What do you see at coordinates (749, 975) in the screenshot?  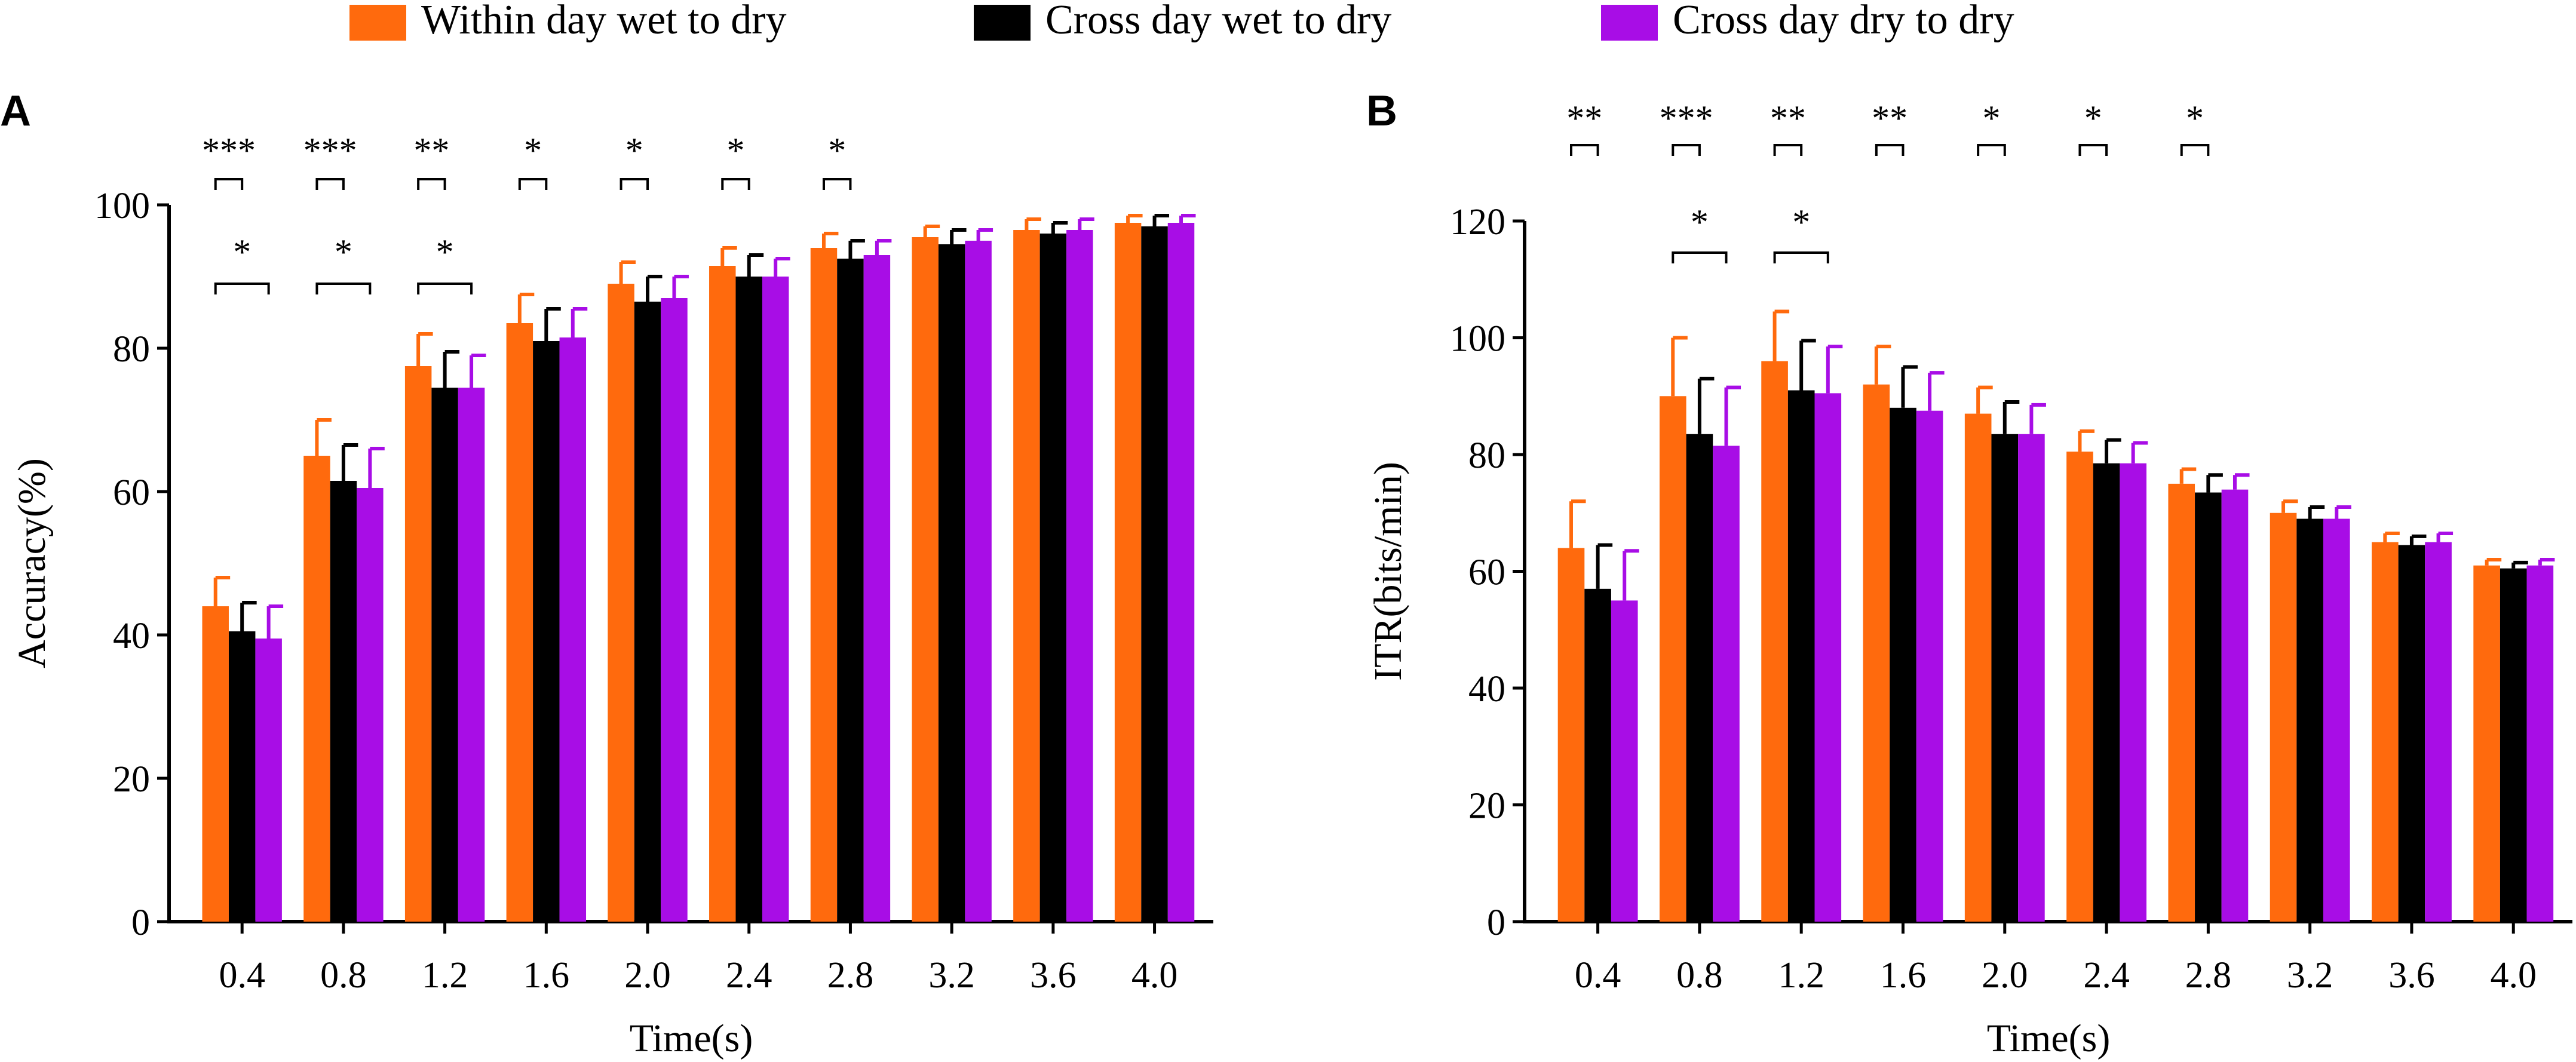 I see `x-tick-label: 2.4` at bounding box center [749, 975].